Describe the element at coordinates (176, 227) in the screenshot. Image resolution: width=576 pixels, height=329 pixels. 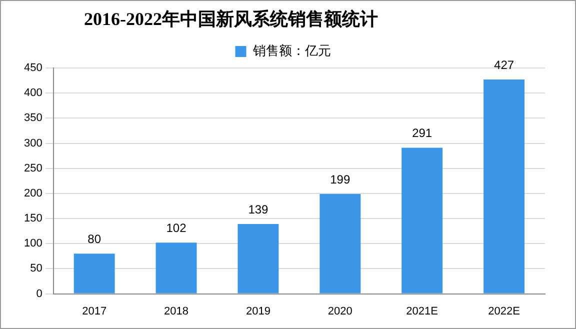
I see `data-label: 102` at that location.